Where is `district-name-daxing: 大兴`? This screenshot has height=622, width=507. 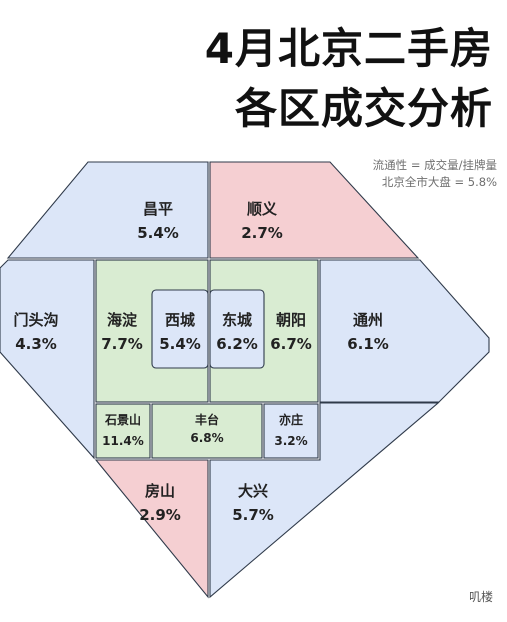
district-name-daxing: 大兴 is located at coordinates (253, 491).